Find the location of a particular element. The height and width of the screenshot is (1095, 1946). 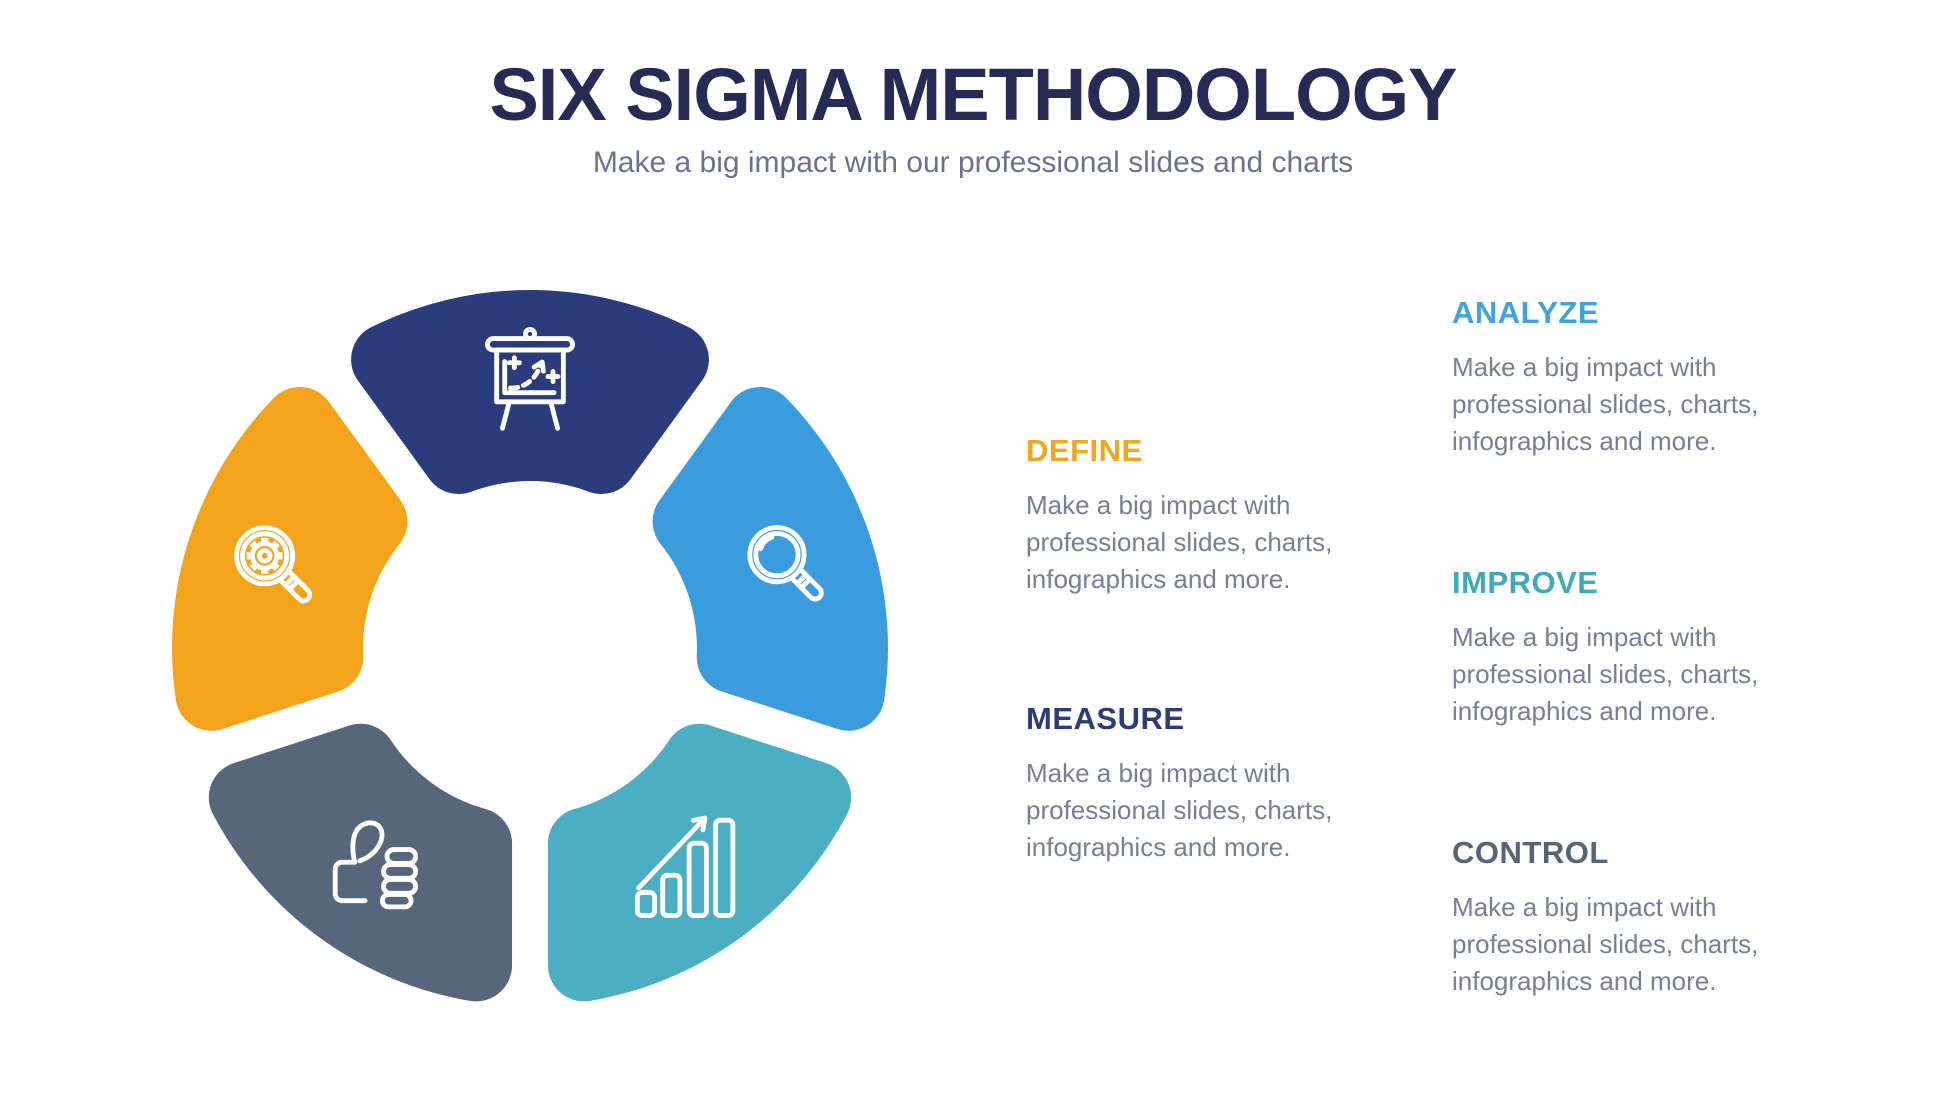

thumbs-up-icon is located at coordinates (375, 865).